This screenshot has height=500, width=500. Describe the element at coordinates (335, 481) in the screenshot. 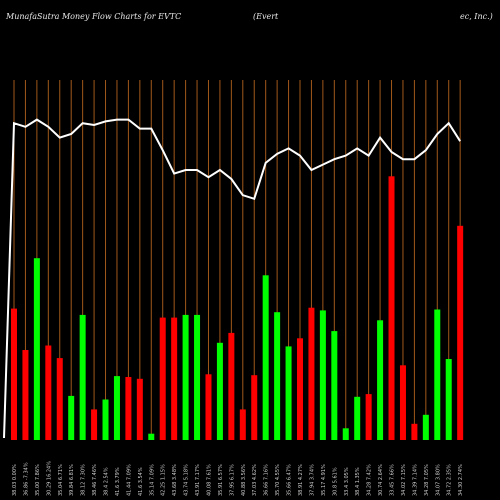

I see `x-tick-label: 30.8 5.61%` at that location.